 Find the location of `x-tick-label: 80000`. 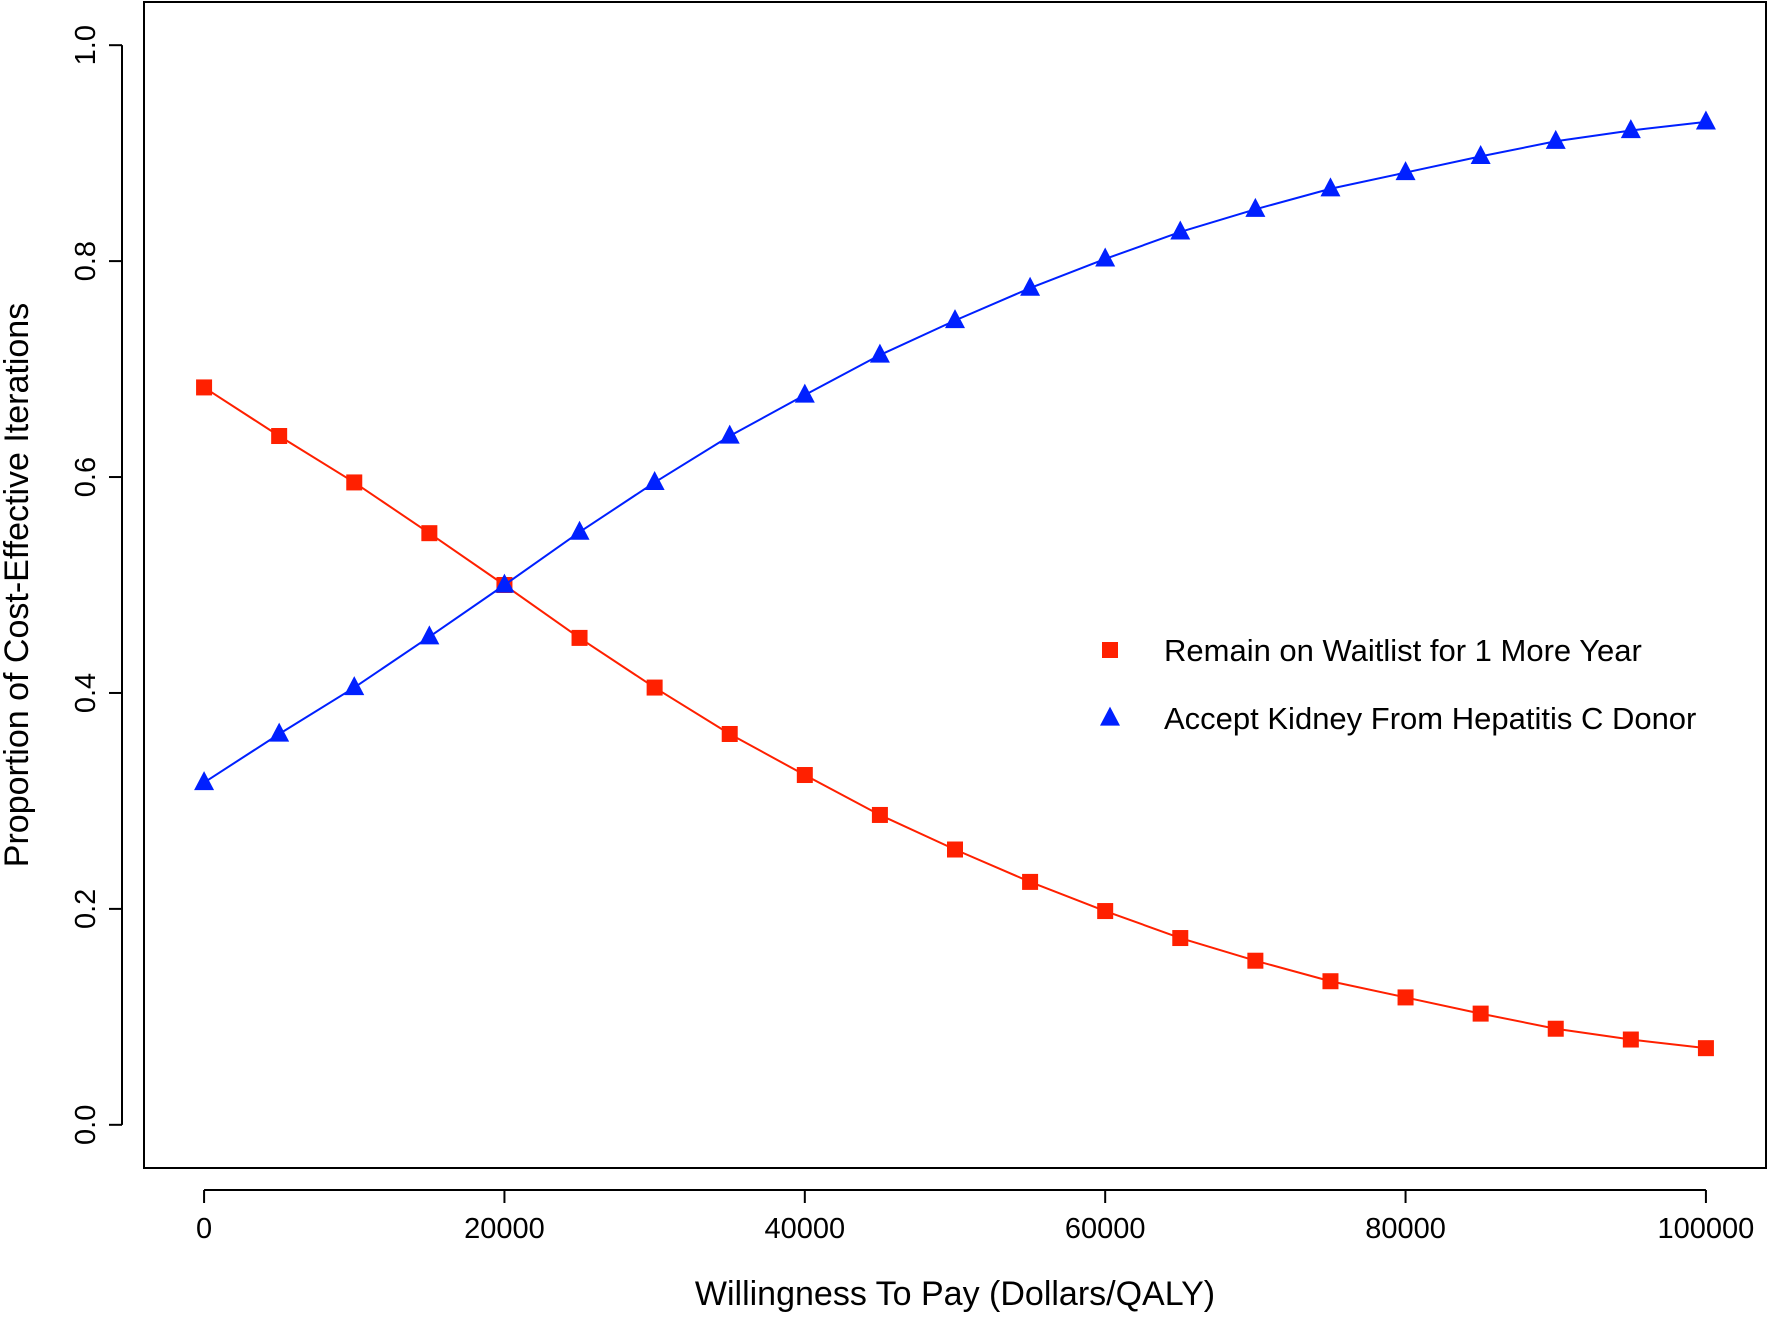

x-tick-label: 80000 is located at coordinates (1405, 1229).